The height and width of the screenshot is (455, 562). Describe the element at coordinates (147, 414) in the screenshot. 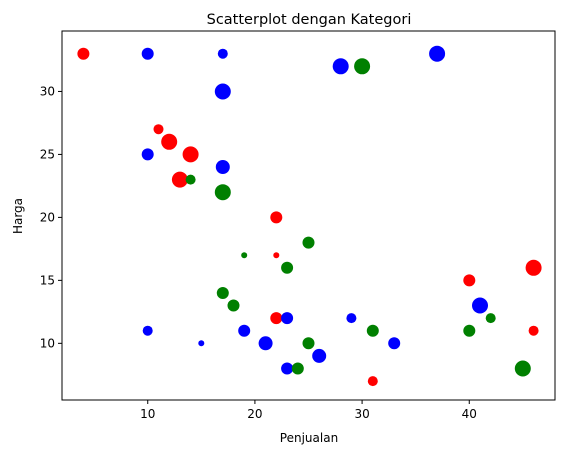

I see `x-tick-label: 10` at that location.